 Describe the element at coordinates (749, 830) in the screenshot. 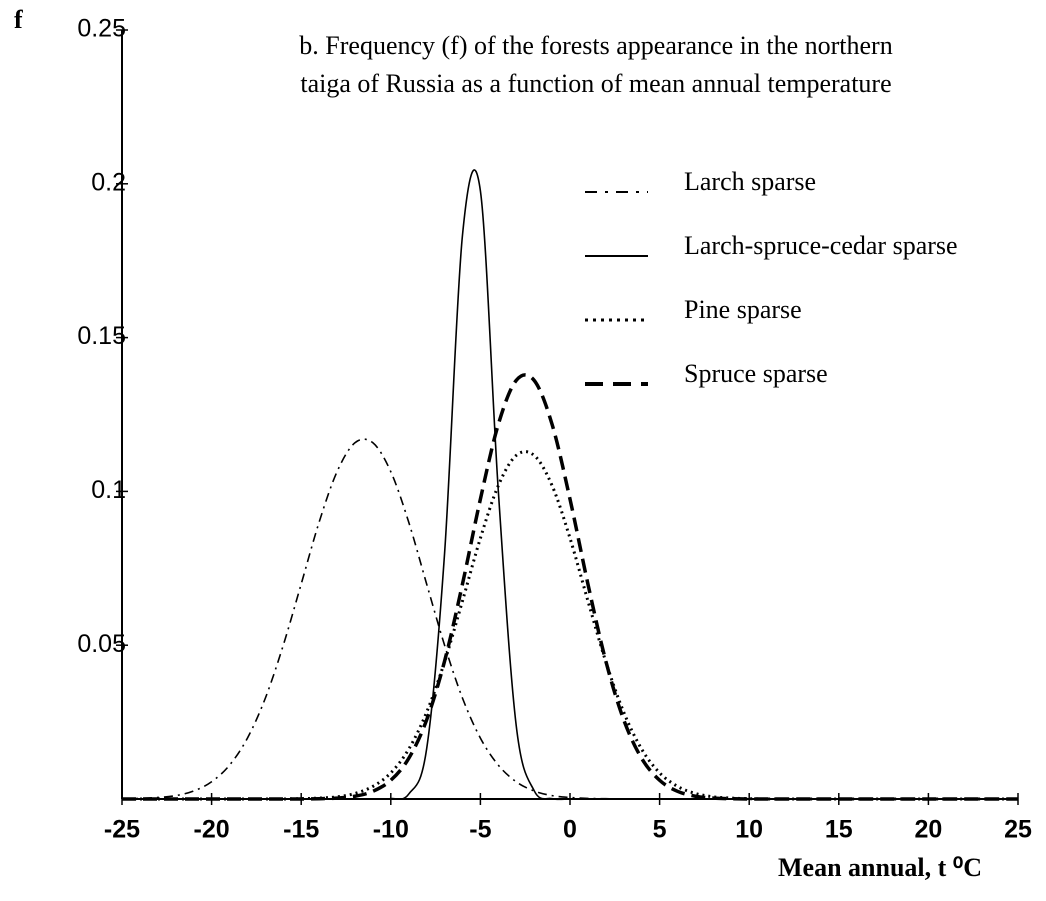

I see `x-tick-label: 10` at that location.